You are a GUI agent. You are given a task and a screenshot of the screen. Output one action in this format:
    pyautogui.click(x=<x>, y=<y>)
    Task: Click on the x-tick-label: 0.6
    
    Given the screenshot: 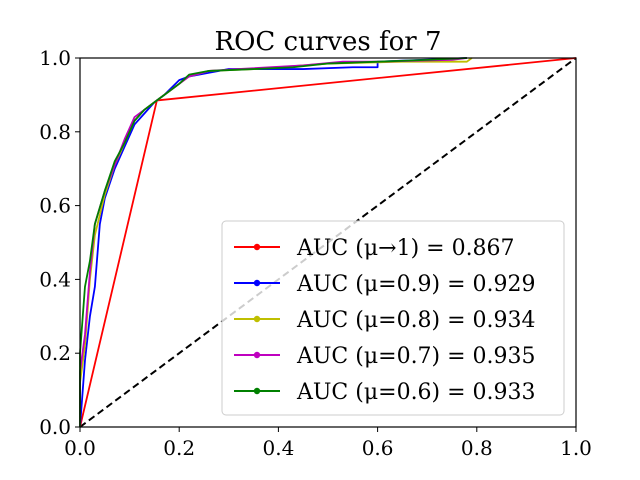 What is the action you would take?
    pyautogui.click(x=378, y=448)
    